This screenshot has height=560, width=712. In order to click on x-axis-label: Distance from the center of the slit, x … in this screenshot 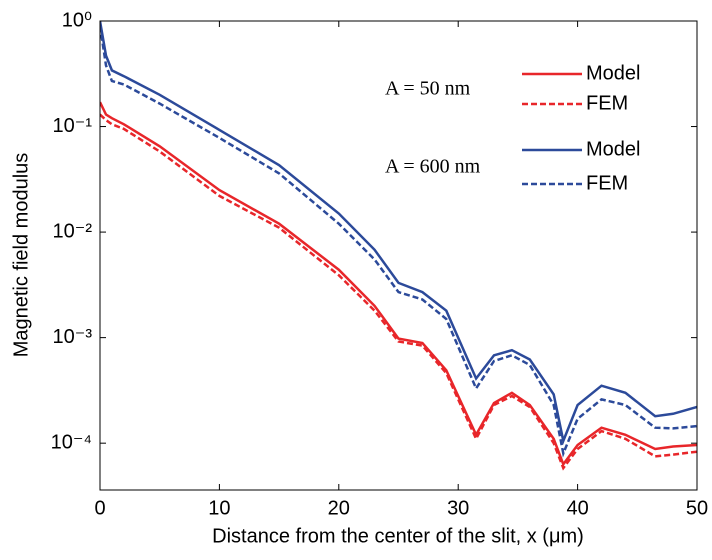, I will do `click(398, 536)`.